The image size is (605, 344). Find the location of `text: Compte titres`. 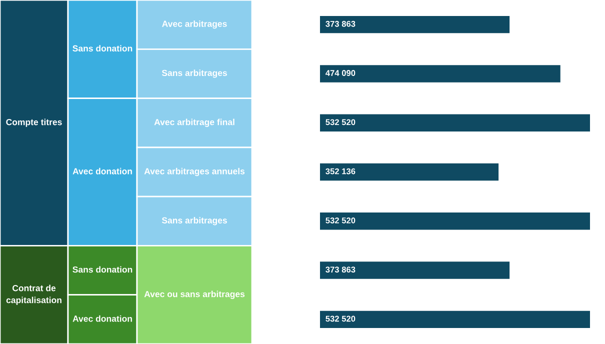

text: Compte titres is located at coordinates (34, 122).